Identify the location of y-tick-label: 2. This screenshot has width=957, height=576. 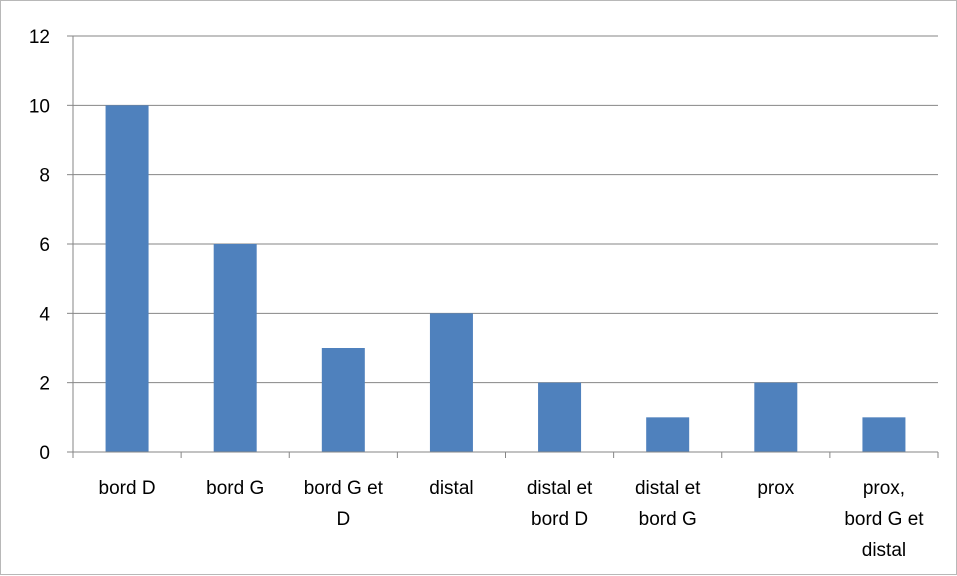
(44, 384).